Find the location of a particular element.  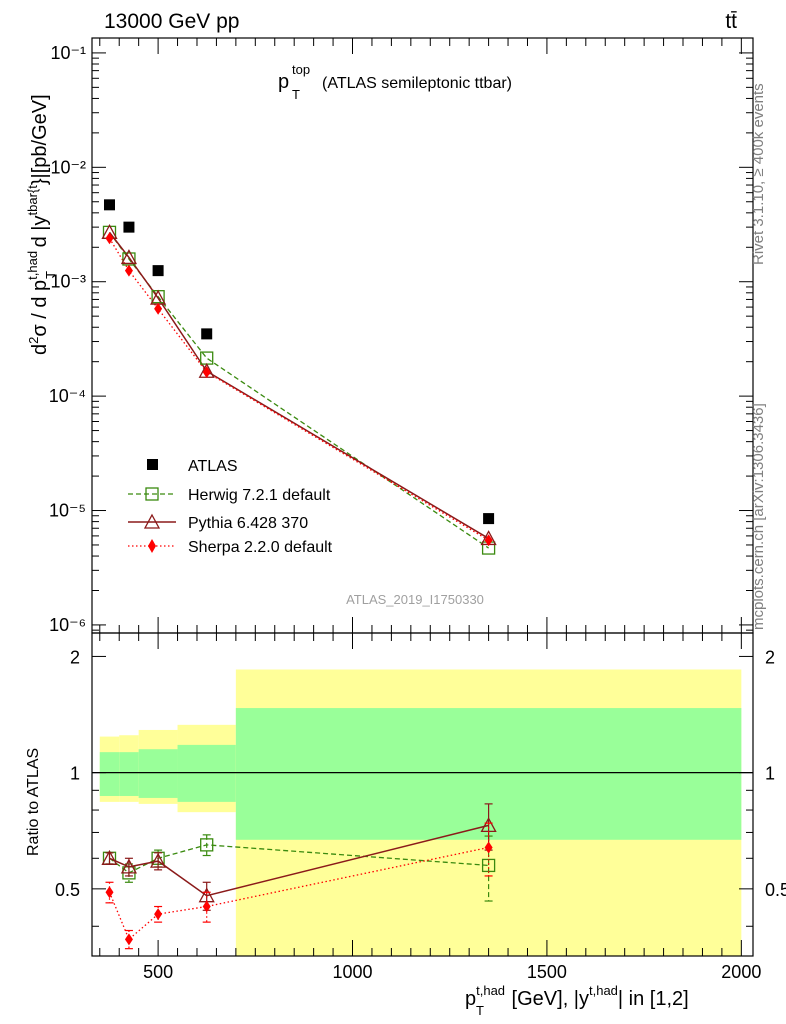

title-sup: top is located at coordinates (301, 69).